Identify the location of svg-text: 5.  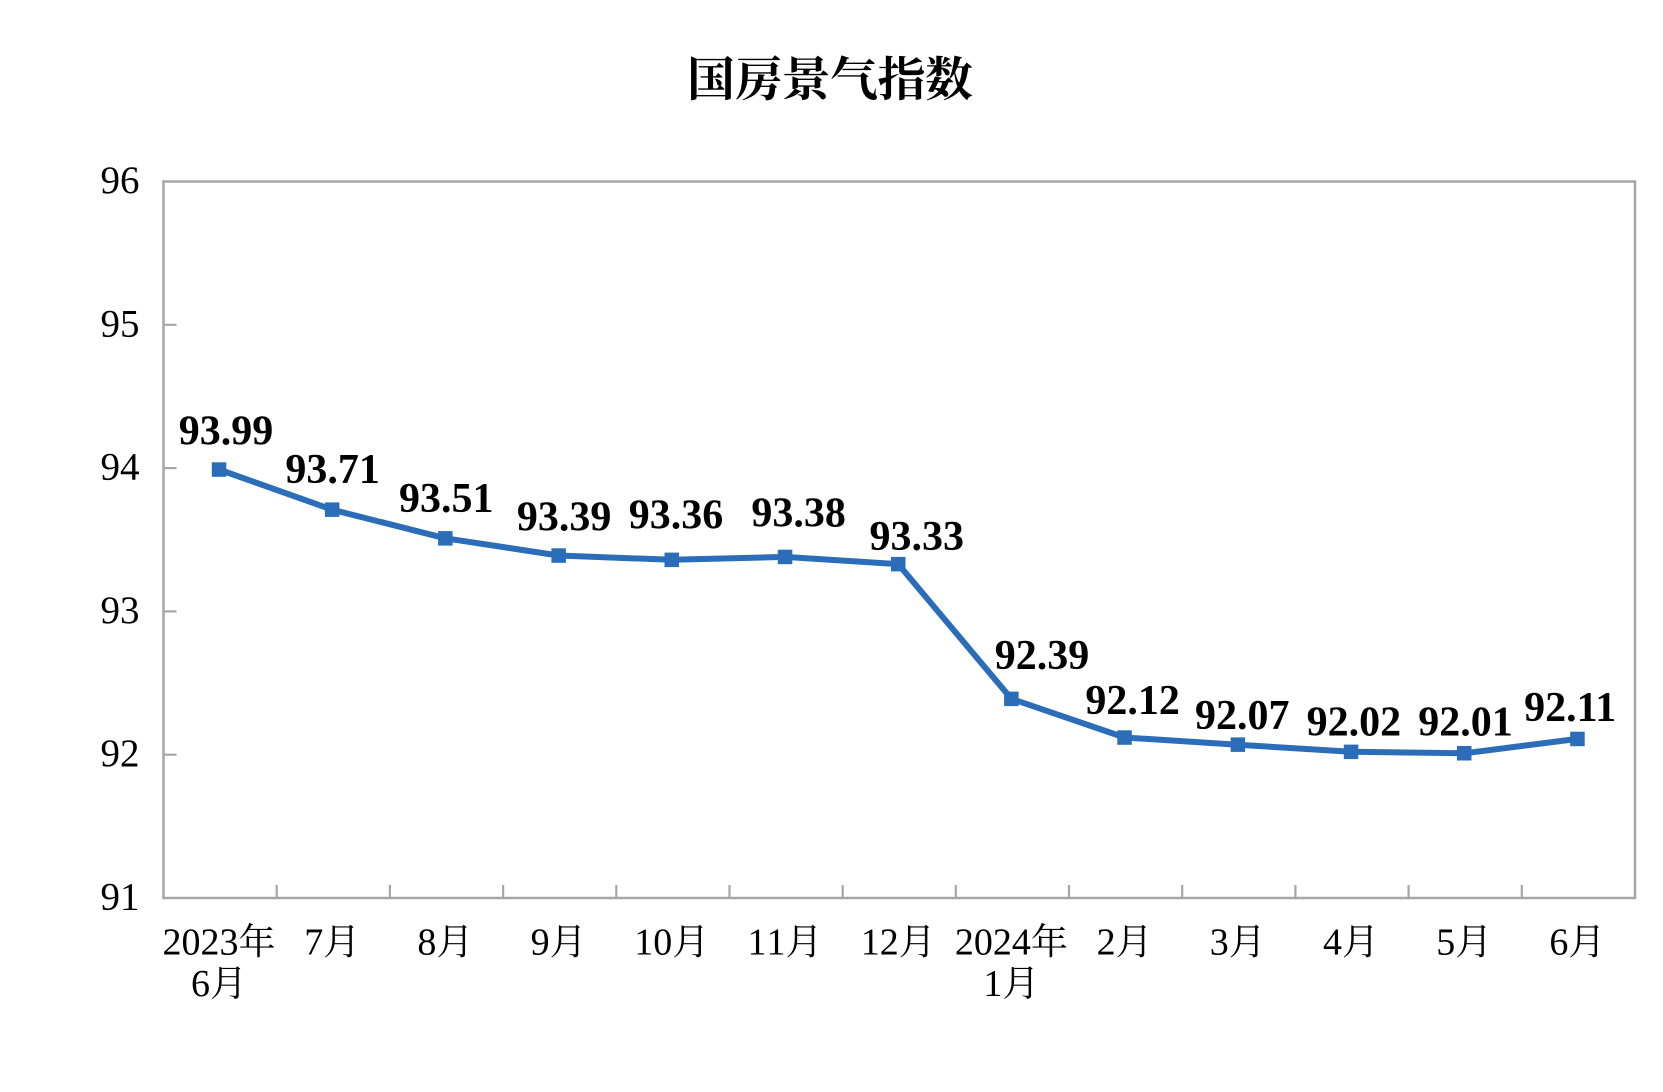
(1445, 943).